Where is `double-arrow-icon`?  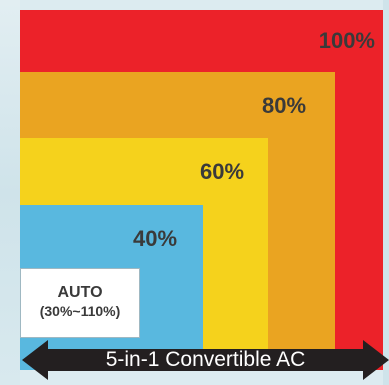
double-arrow-icon is located at coordinates (205, 360).